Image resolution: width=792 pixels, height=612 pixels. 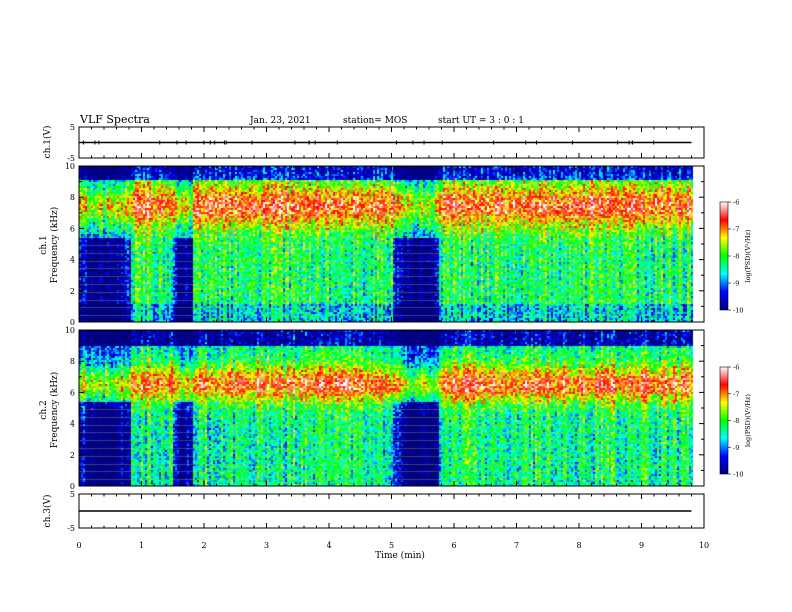 I want to click on x-tick-label: 5, so click(x=391, y=545).